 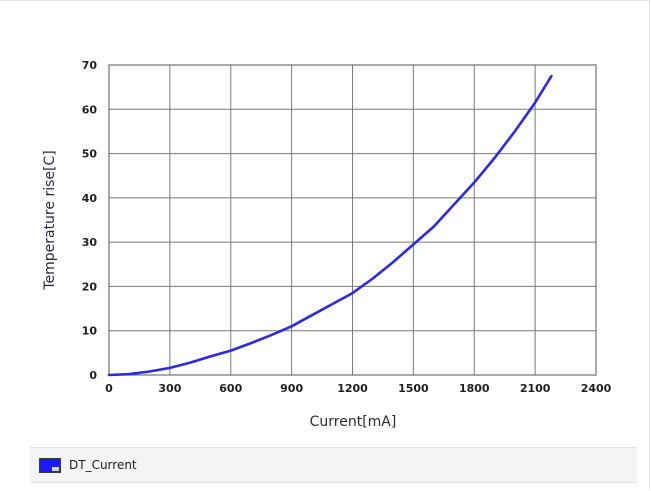 I want to click on x-tick-label: 2100, so click(x=535, y=388).